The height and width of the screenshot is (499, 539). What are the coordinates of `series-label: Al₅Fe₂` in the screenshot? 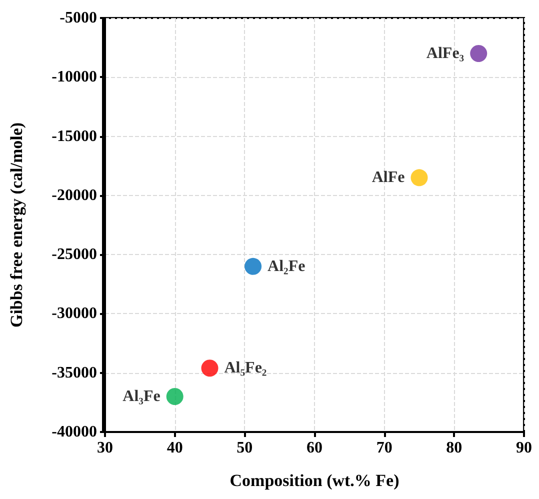 It's located at (245, 368).